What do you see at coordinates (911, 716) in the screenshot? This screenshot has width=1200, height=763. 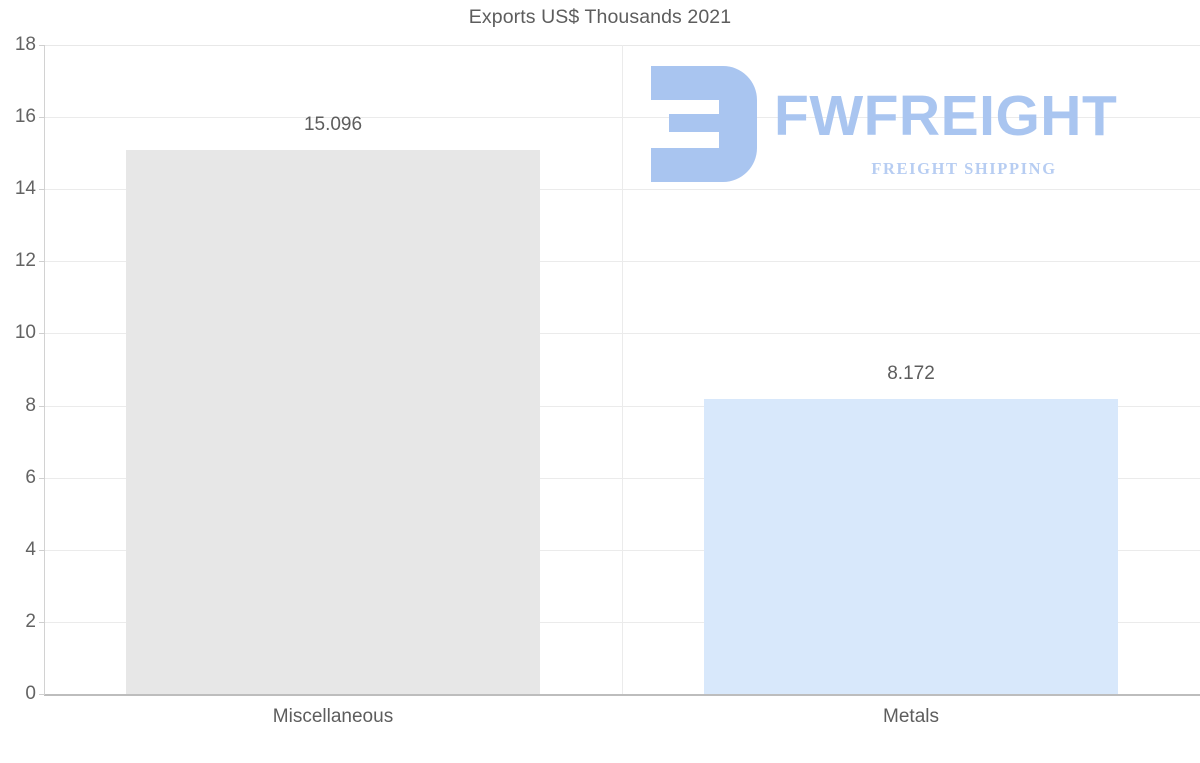 I see `x-tick-label: Metals` at bounding box center [911, 716].